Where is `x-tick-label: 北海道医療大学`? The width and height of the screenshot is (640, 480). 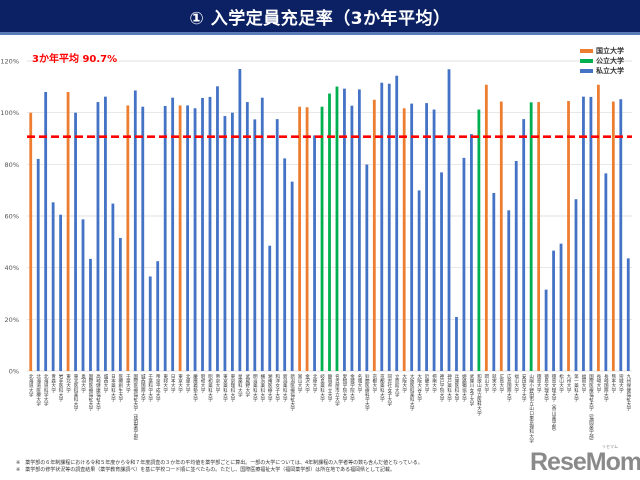
x-tick-label: 北海道医療大学 is located at coordinates (38, 390).